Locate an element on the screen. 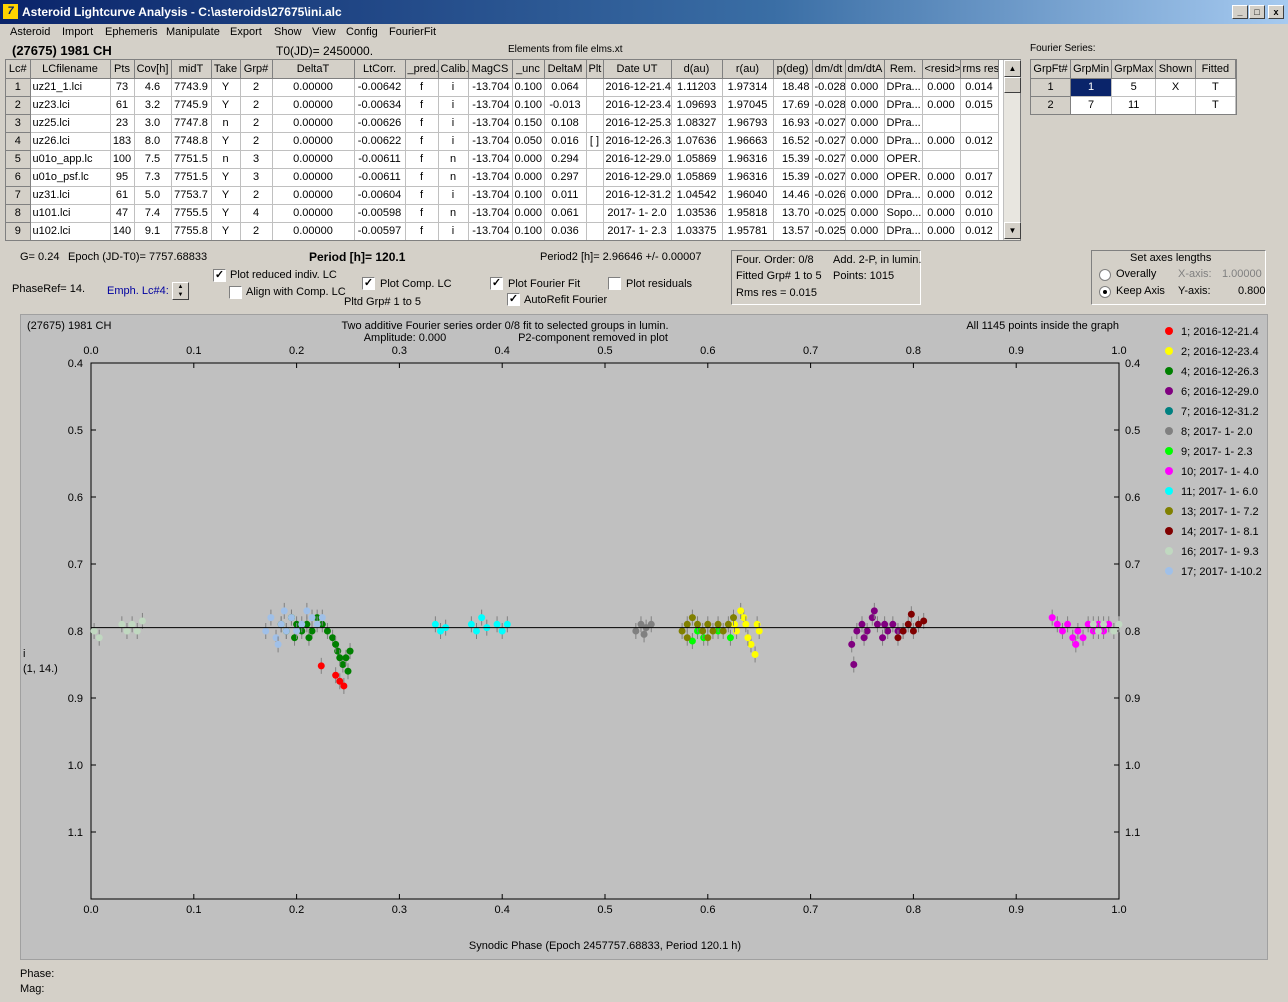 This screenshot has height=1002, width=1288. table-cell: -0.00634 is located at coordinates (380, 105).